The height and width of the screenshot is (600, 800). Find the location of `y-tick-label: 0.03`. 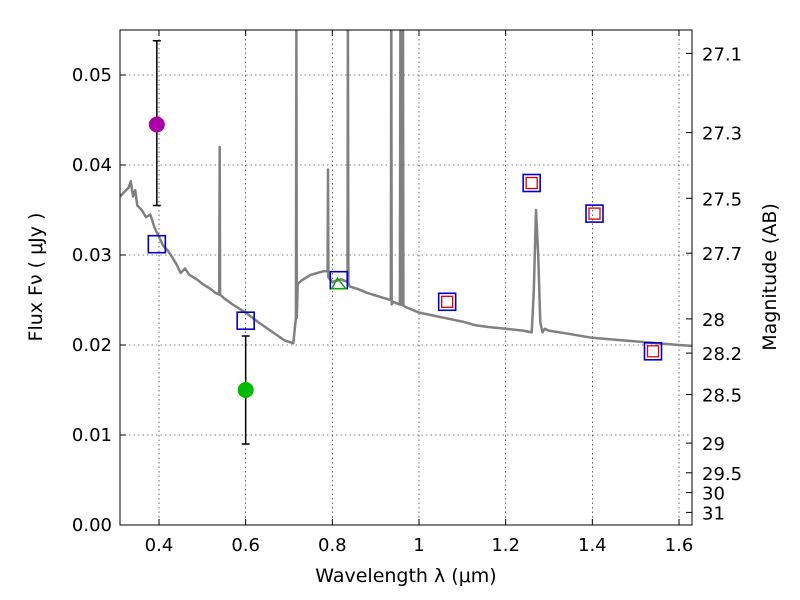

y-tick-label: 0.03 is located at coordinates (92, 255).